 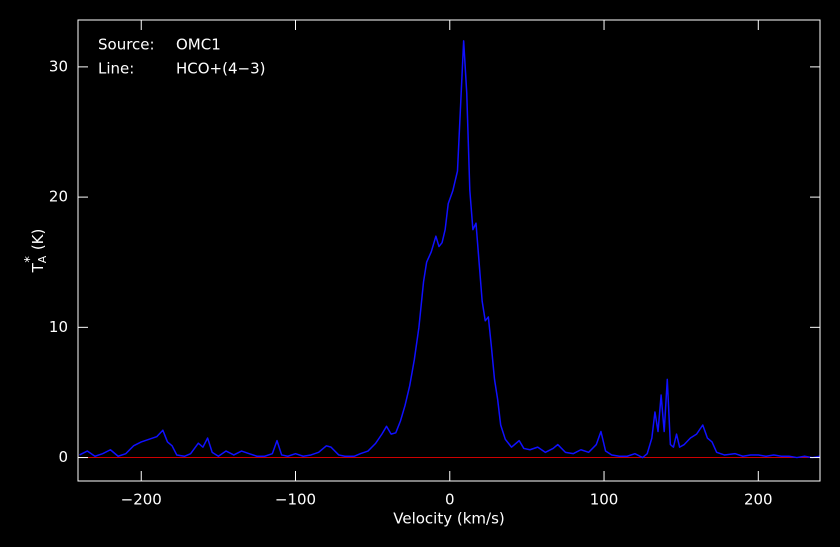 I want to click on x-tick-label: 0, so click(x=450, y=500).